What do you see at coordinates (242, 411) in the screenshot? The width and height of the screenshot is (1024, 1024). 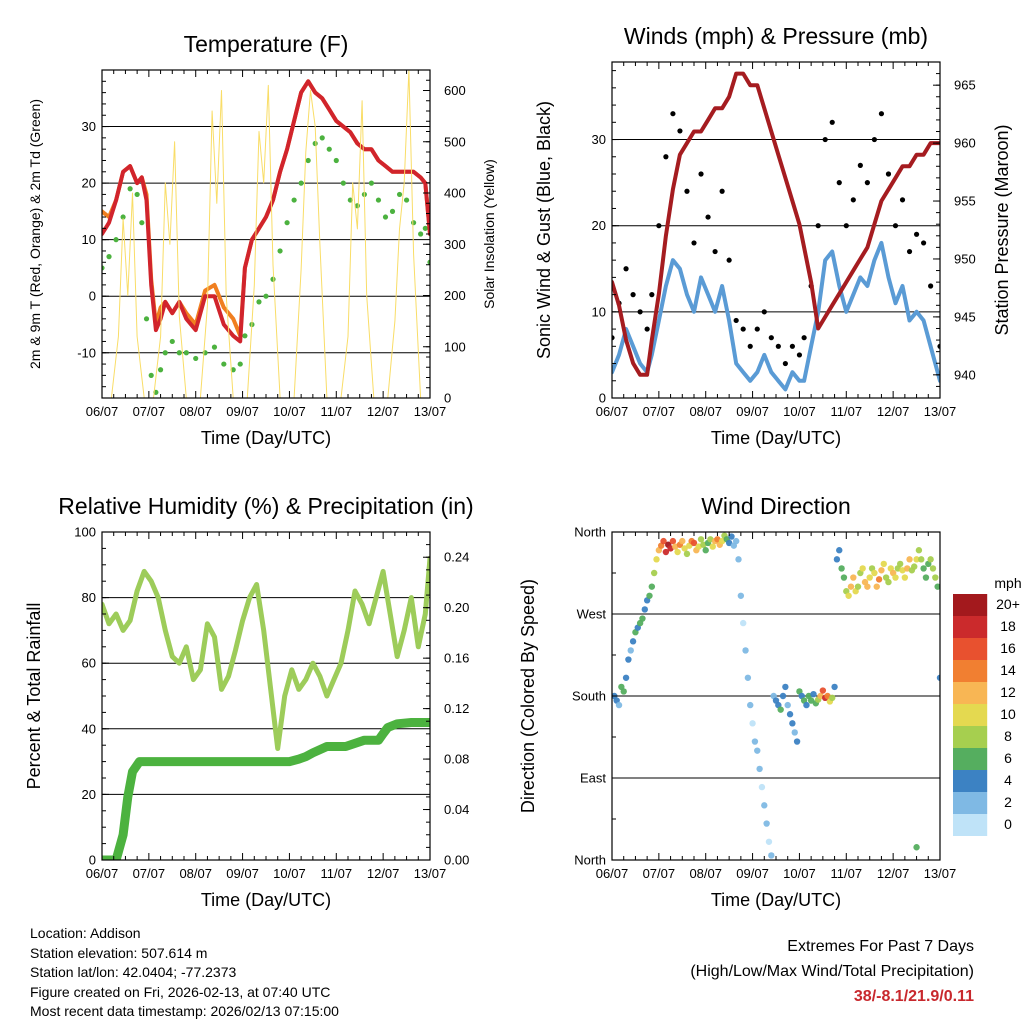 I see `x-tick-label: 09/07` at bounding box center [242, 411].